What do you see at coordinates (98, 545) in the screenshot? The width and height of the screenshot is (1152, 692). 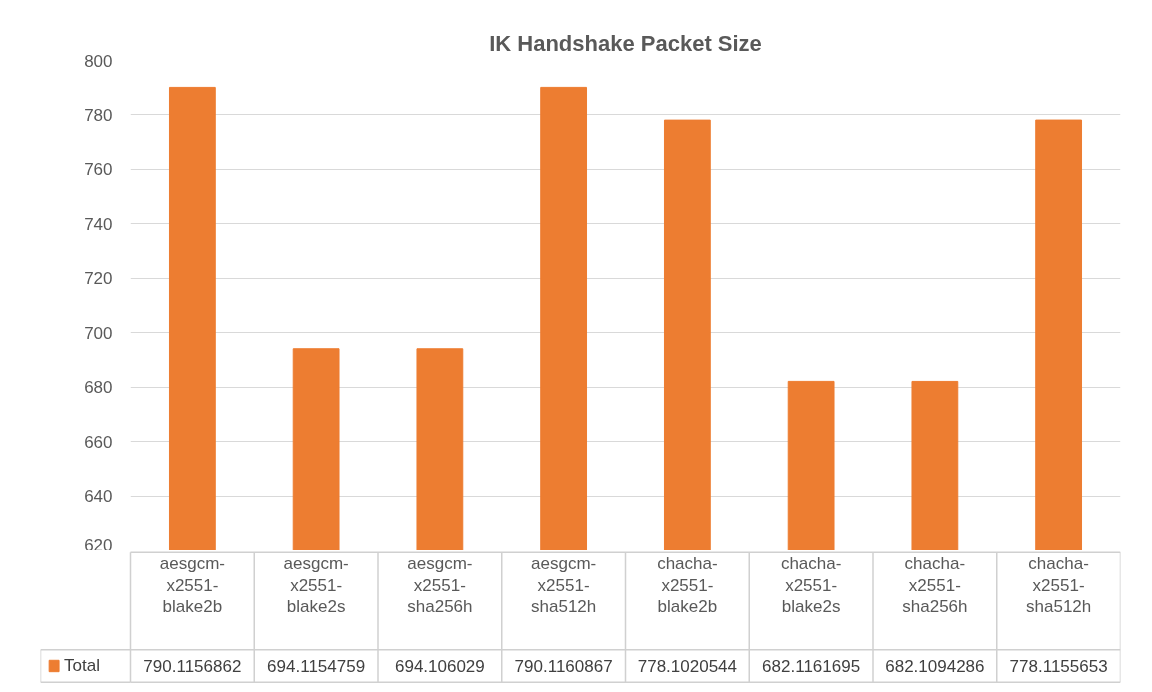 I see `y-tick-label: 620` at bounding box center [98, 545].